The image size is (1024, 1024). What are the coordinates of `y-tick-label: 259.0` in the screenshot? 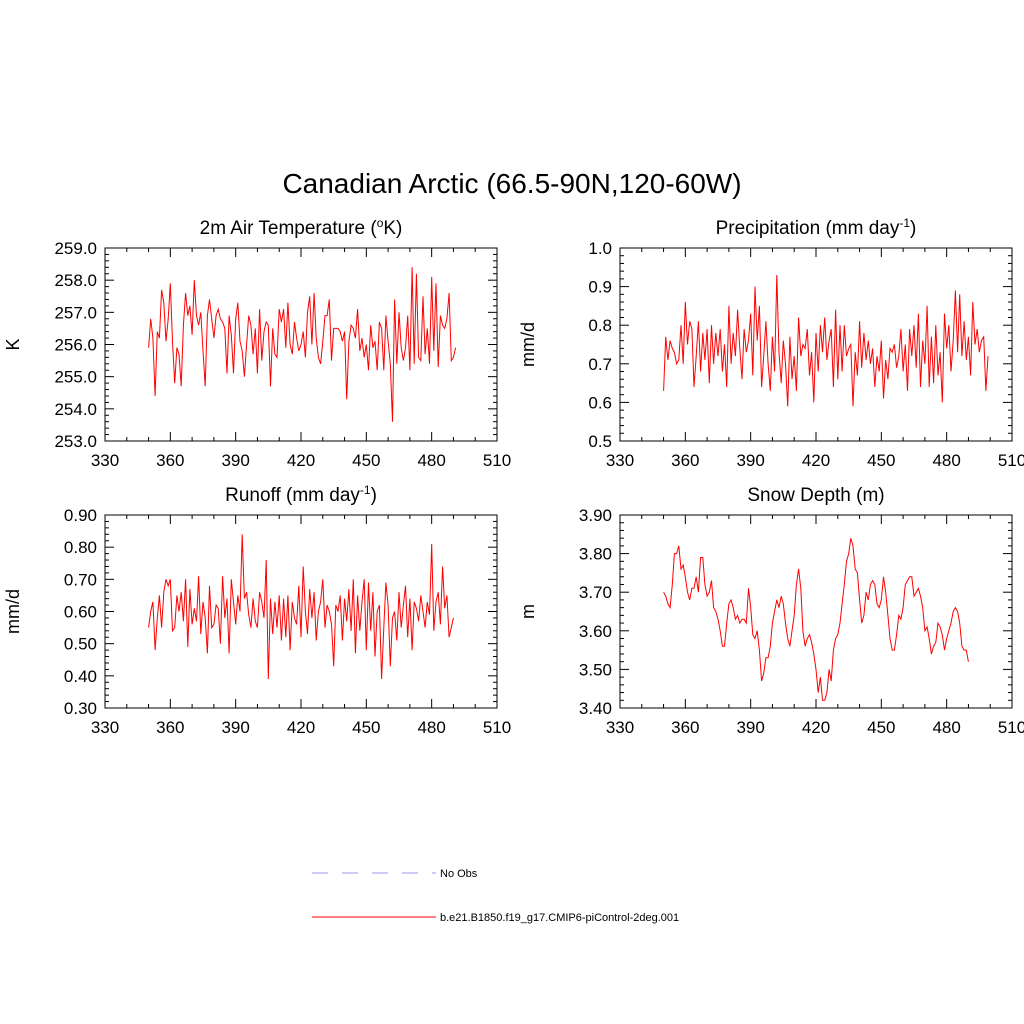 It's located at (75, 248).